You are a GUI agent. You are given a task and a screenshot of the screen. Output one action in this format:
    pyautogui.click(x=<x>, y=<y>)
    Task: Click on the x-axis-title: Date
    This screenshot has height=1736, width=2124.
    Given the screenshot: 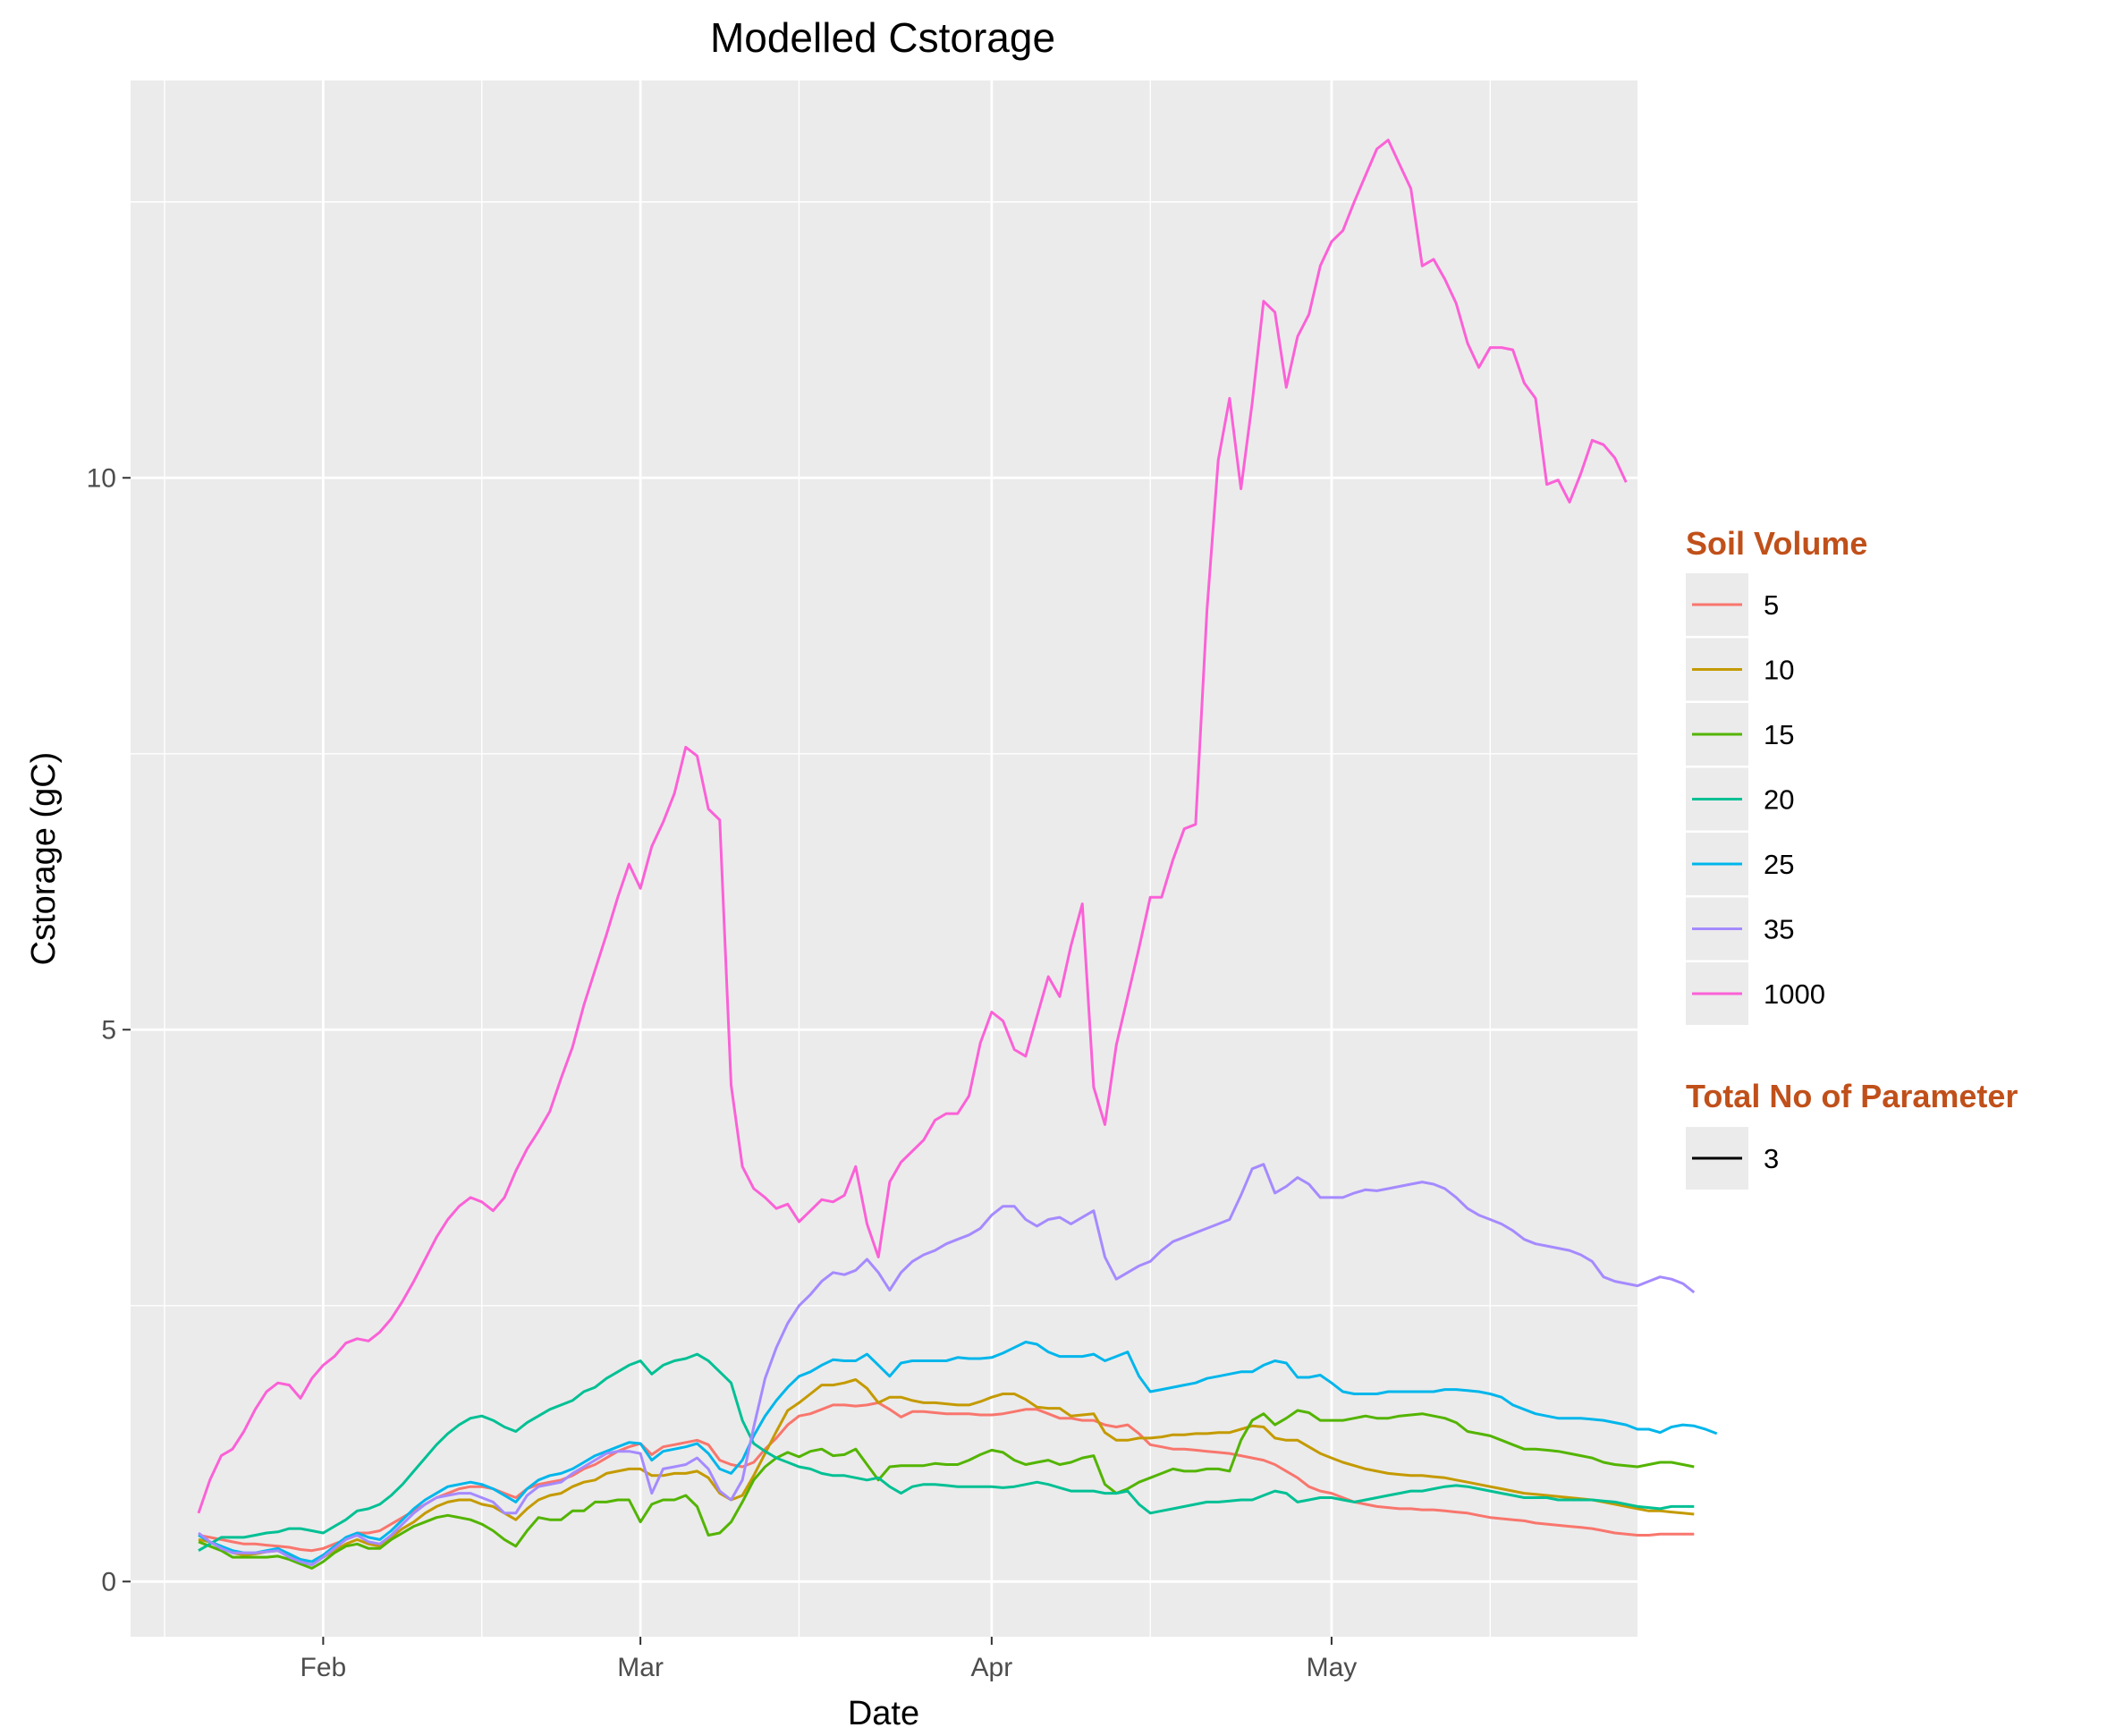 What is the action you would take?
    pyautogui.click(x=883, y=1713)
    